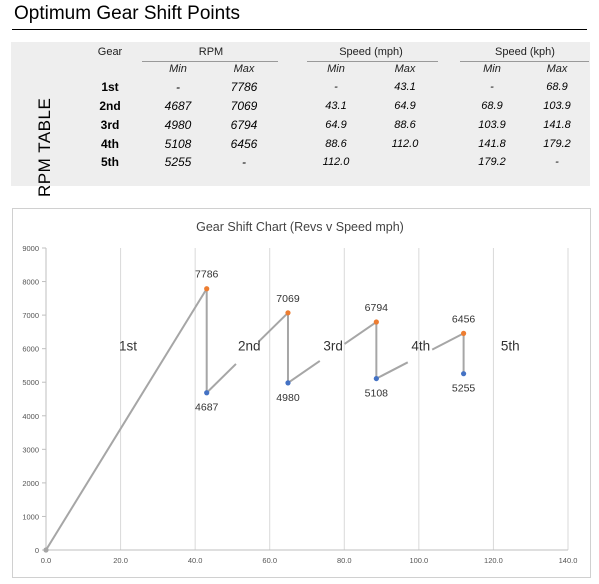 The height and width of the screenshot is (584, 599). What do you see at coordinates (195, 560) in the screenshot?
I see `x-tick-label: 40.0` at bounding box center [195, 560].